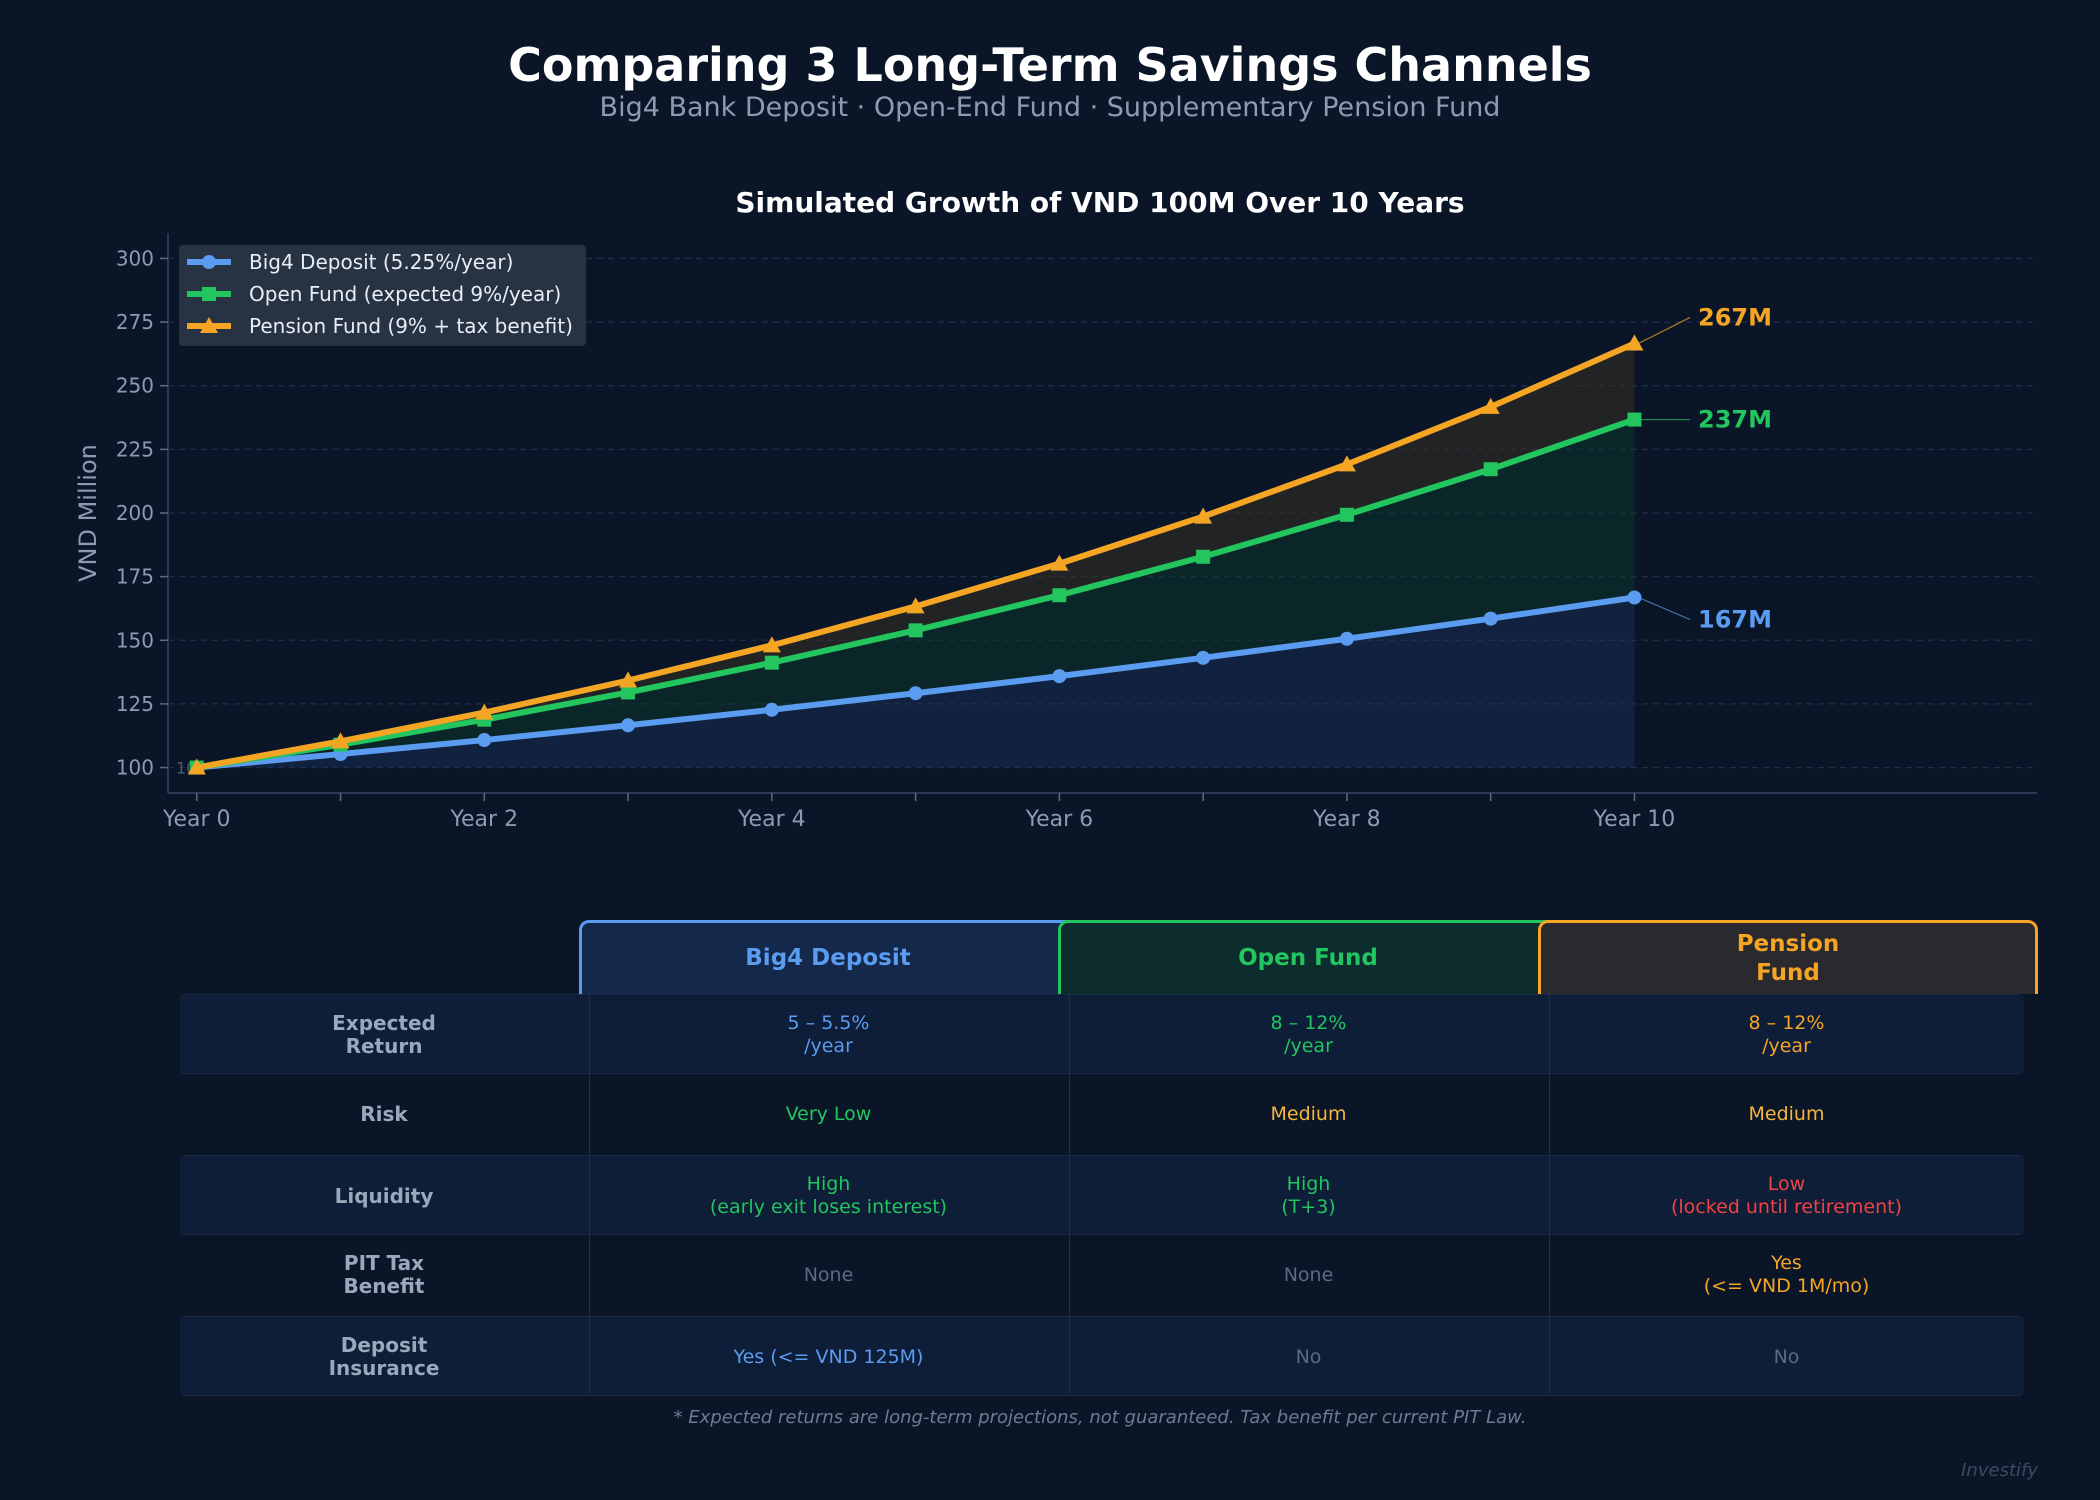 This screenshot has width=2100, height=1500. I want to click on legend-box, so click(382, 295).